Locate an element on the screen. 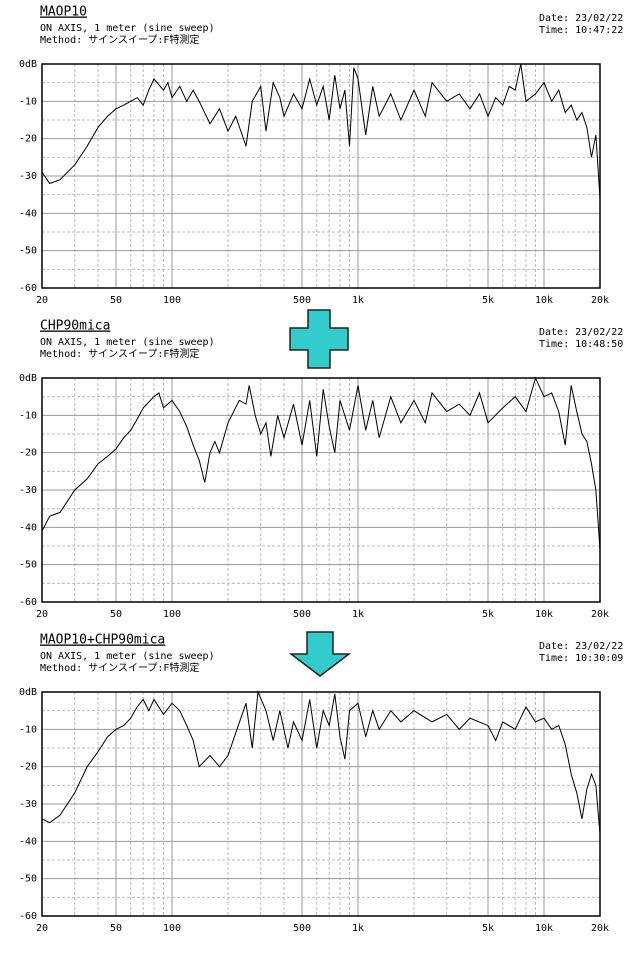 The height and width of the screenshot is (954, 640). chart-title: MAOP10+CHP90mica is located at coordinates (102, 640).